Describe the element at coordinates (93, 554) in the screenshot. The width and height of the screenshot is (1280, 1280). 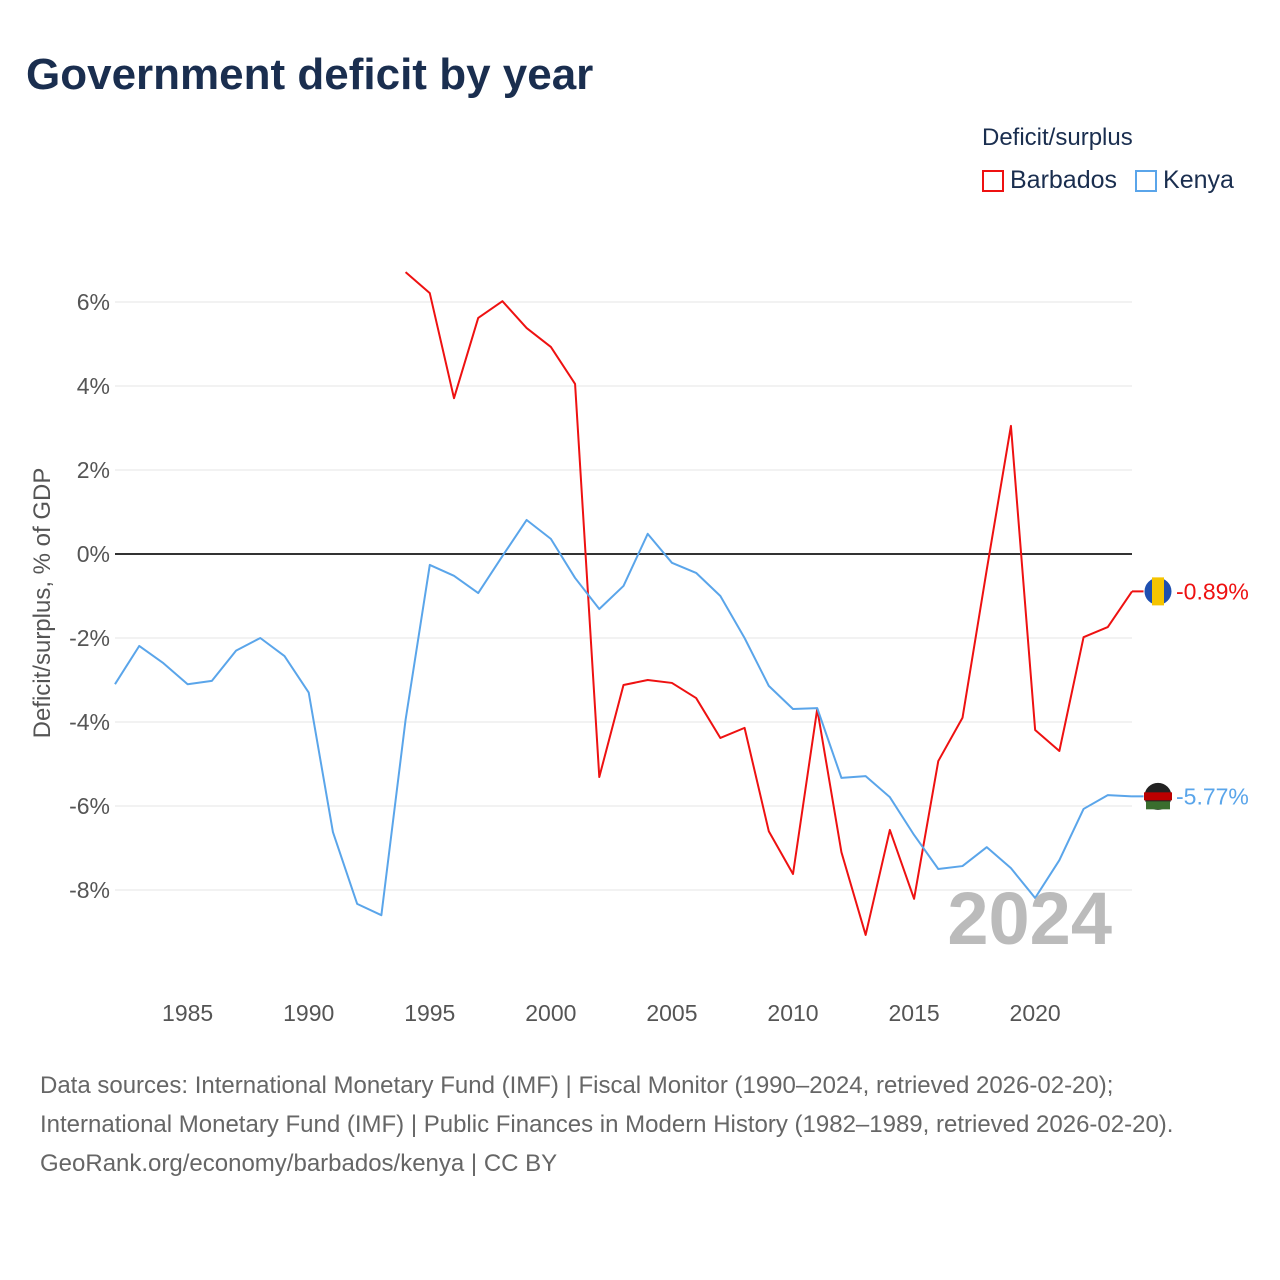
I see `y-tick-label: 0%` at that location.